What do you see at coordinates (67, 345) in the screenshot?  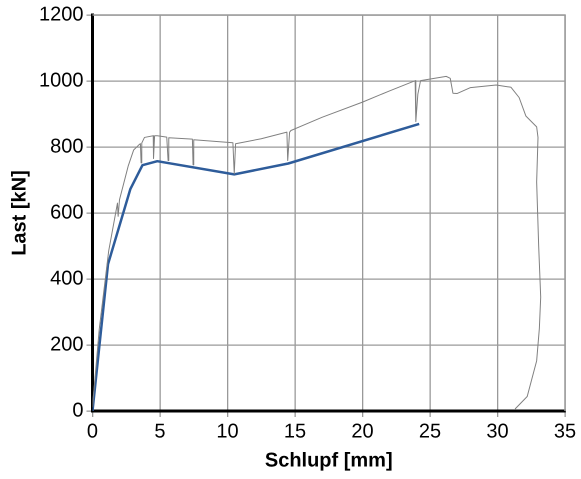 I see `y-tick-label: 200` at bounding box center [67, 345].